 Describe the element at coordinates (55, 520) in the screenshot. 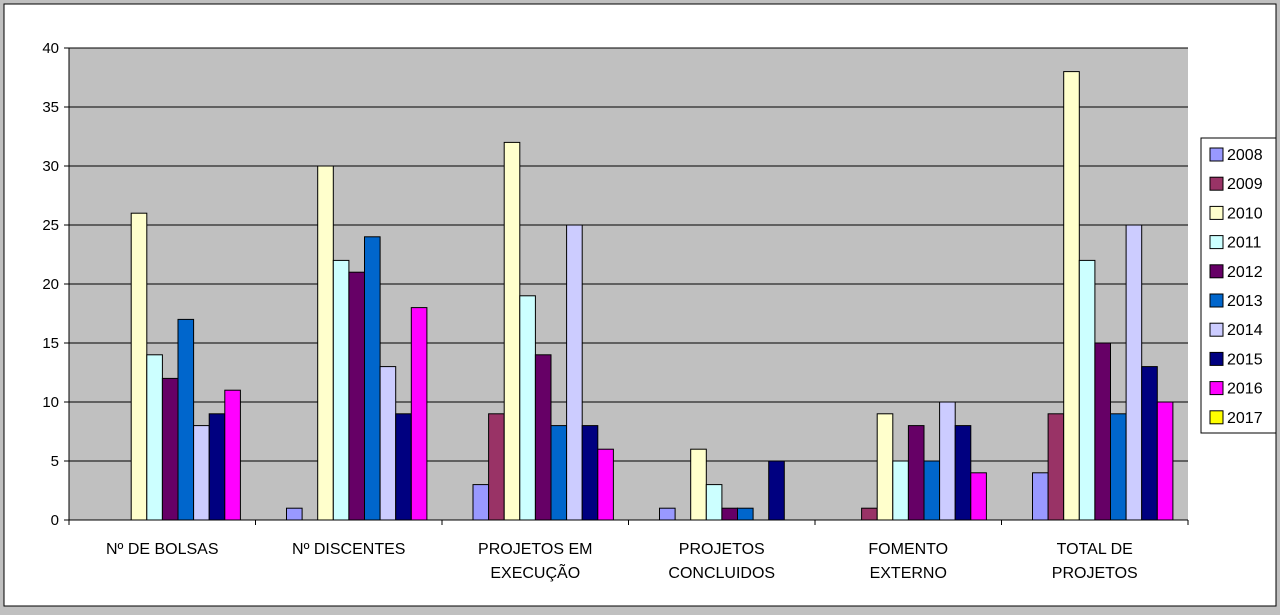

I see `y-tick-label: 0` at that location.